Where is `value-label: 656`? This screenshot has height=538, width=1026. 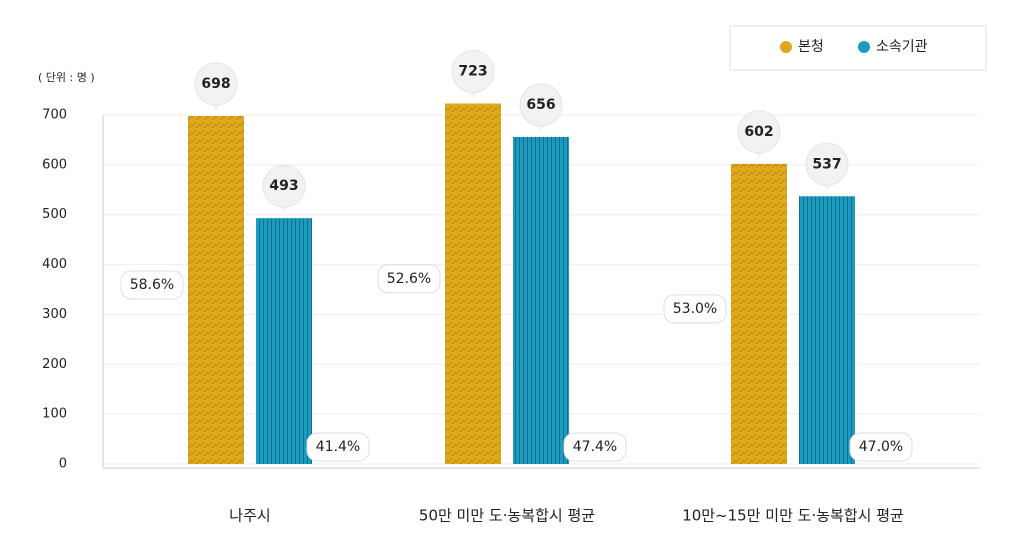
value-label: 656 is located at coordinates (540, 105).